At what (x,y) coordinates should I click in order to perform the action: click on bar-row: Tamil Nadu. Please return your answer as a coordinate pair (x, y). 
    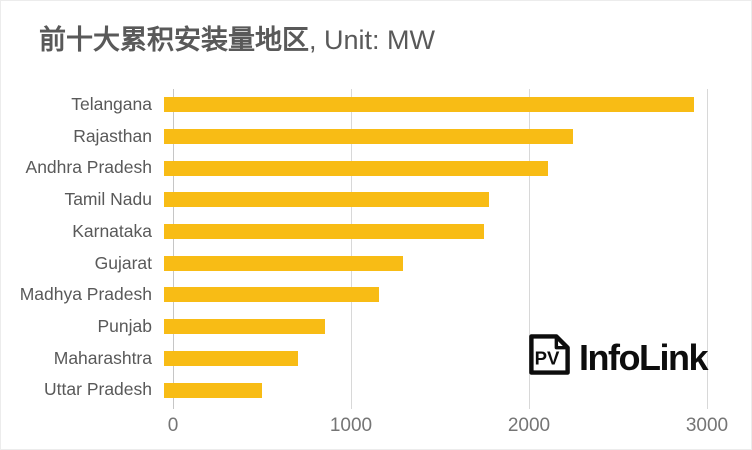
    Looking at the image, I should click on (376, 200).